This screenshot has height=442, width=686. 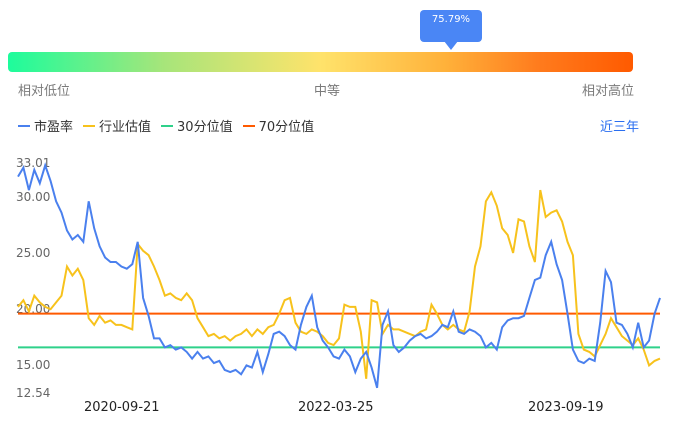 I want to click on y-tick-label: 15.00, so click(x=33, y=365).